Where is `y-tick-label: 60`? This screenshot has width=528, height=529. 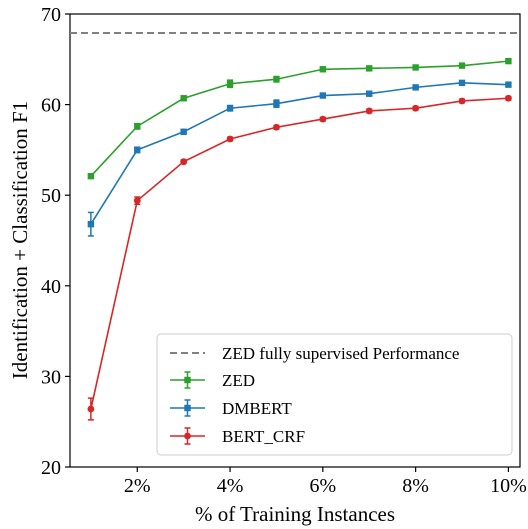 y-tick-label: 60 is located at coordinates (51, 106).